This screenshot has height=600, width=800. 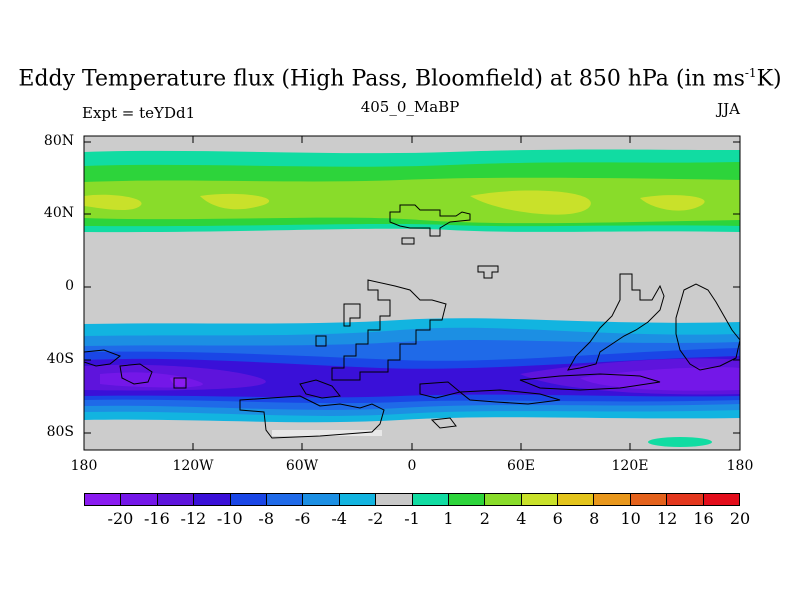 What do you see at coordinates (630, 518) in the screenshot?
I see `colorbar-tick-label: 10` at bounding box center [630, 518].